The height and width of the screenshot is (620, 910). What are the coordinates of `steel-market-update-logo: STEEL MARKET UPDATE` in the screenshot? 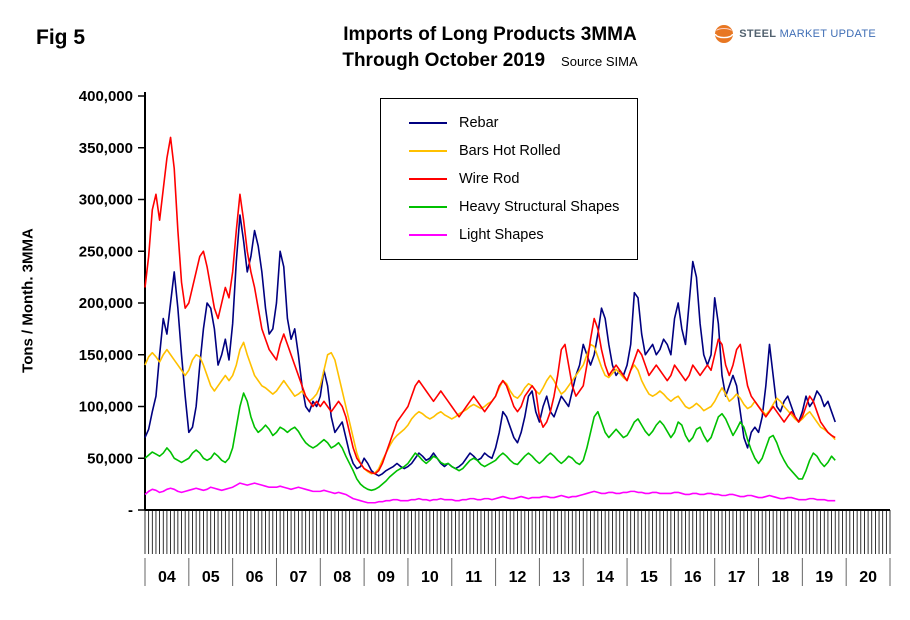 It's located at (795, 34).